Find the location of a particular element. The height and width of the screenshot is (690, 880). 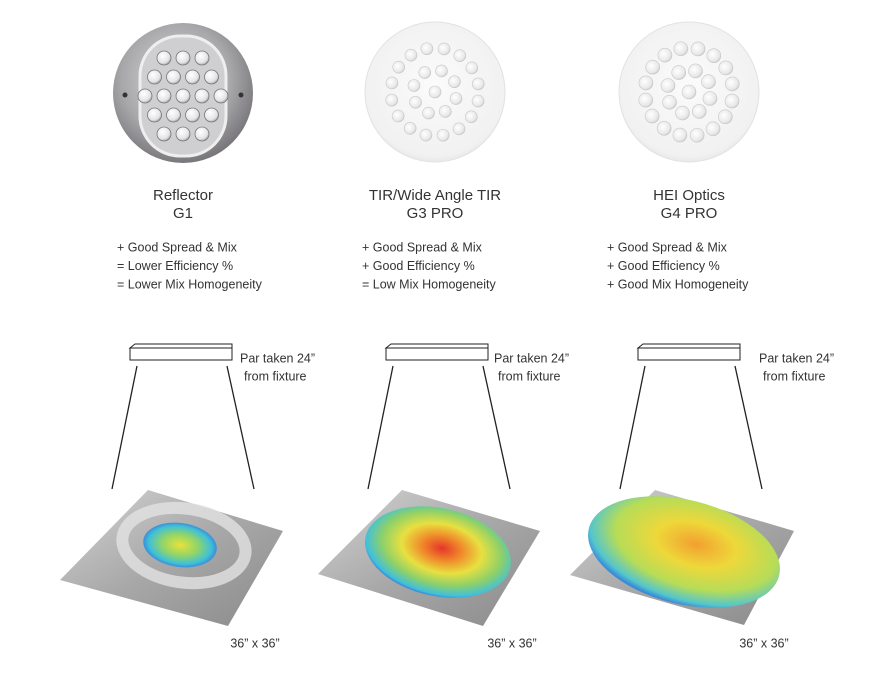

feature: + Good Mix Homogeneity is located at coordinates (678, 284).